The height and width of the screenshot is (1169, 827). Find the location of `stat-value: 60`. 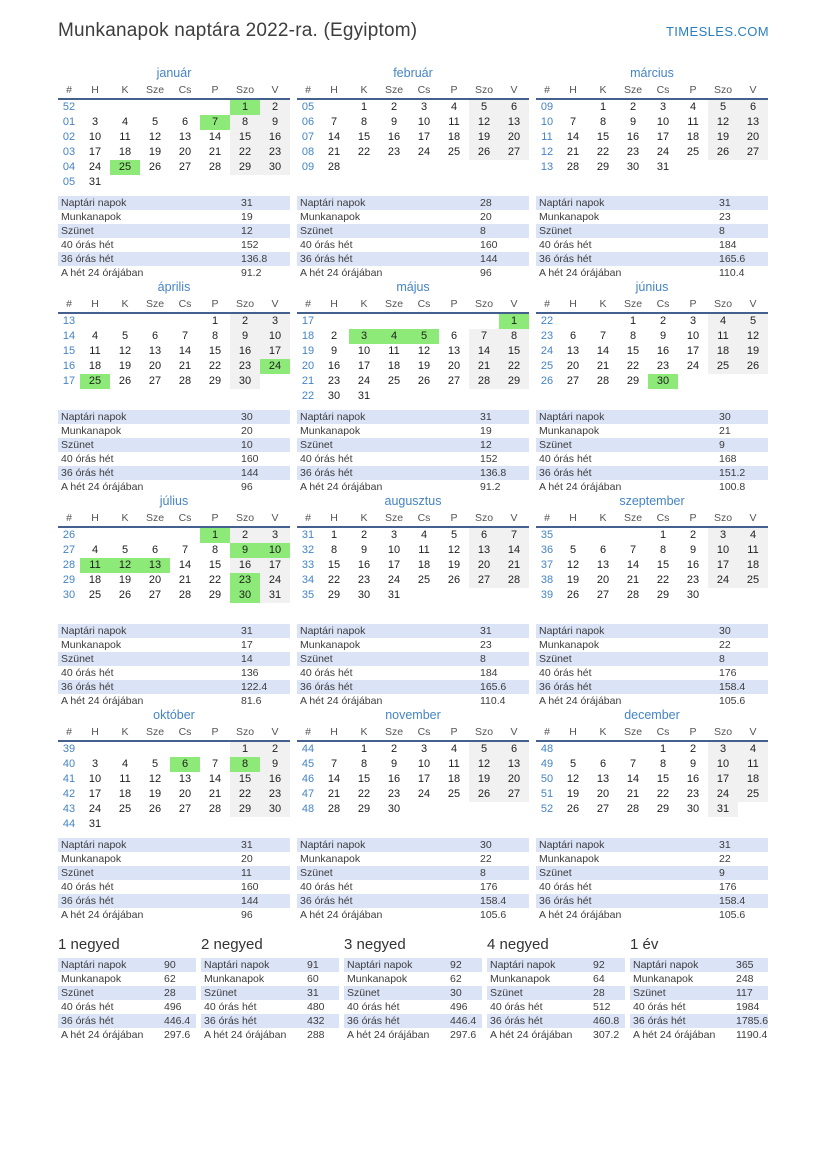

stat-value: 60 is located at coordinates (313, 979).